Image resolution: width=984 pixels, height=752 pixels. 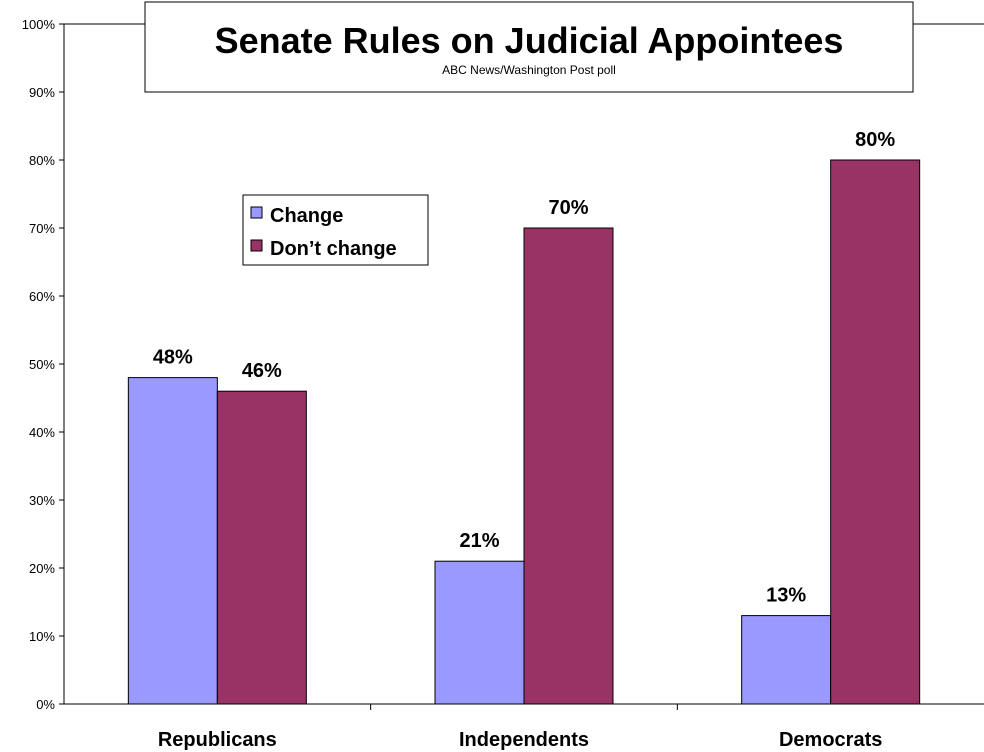 I want to click on data-label: 80%, so click(x=875, y=140).